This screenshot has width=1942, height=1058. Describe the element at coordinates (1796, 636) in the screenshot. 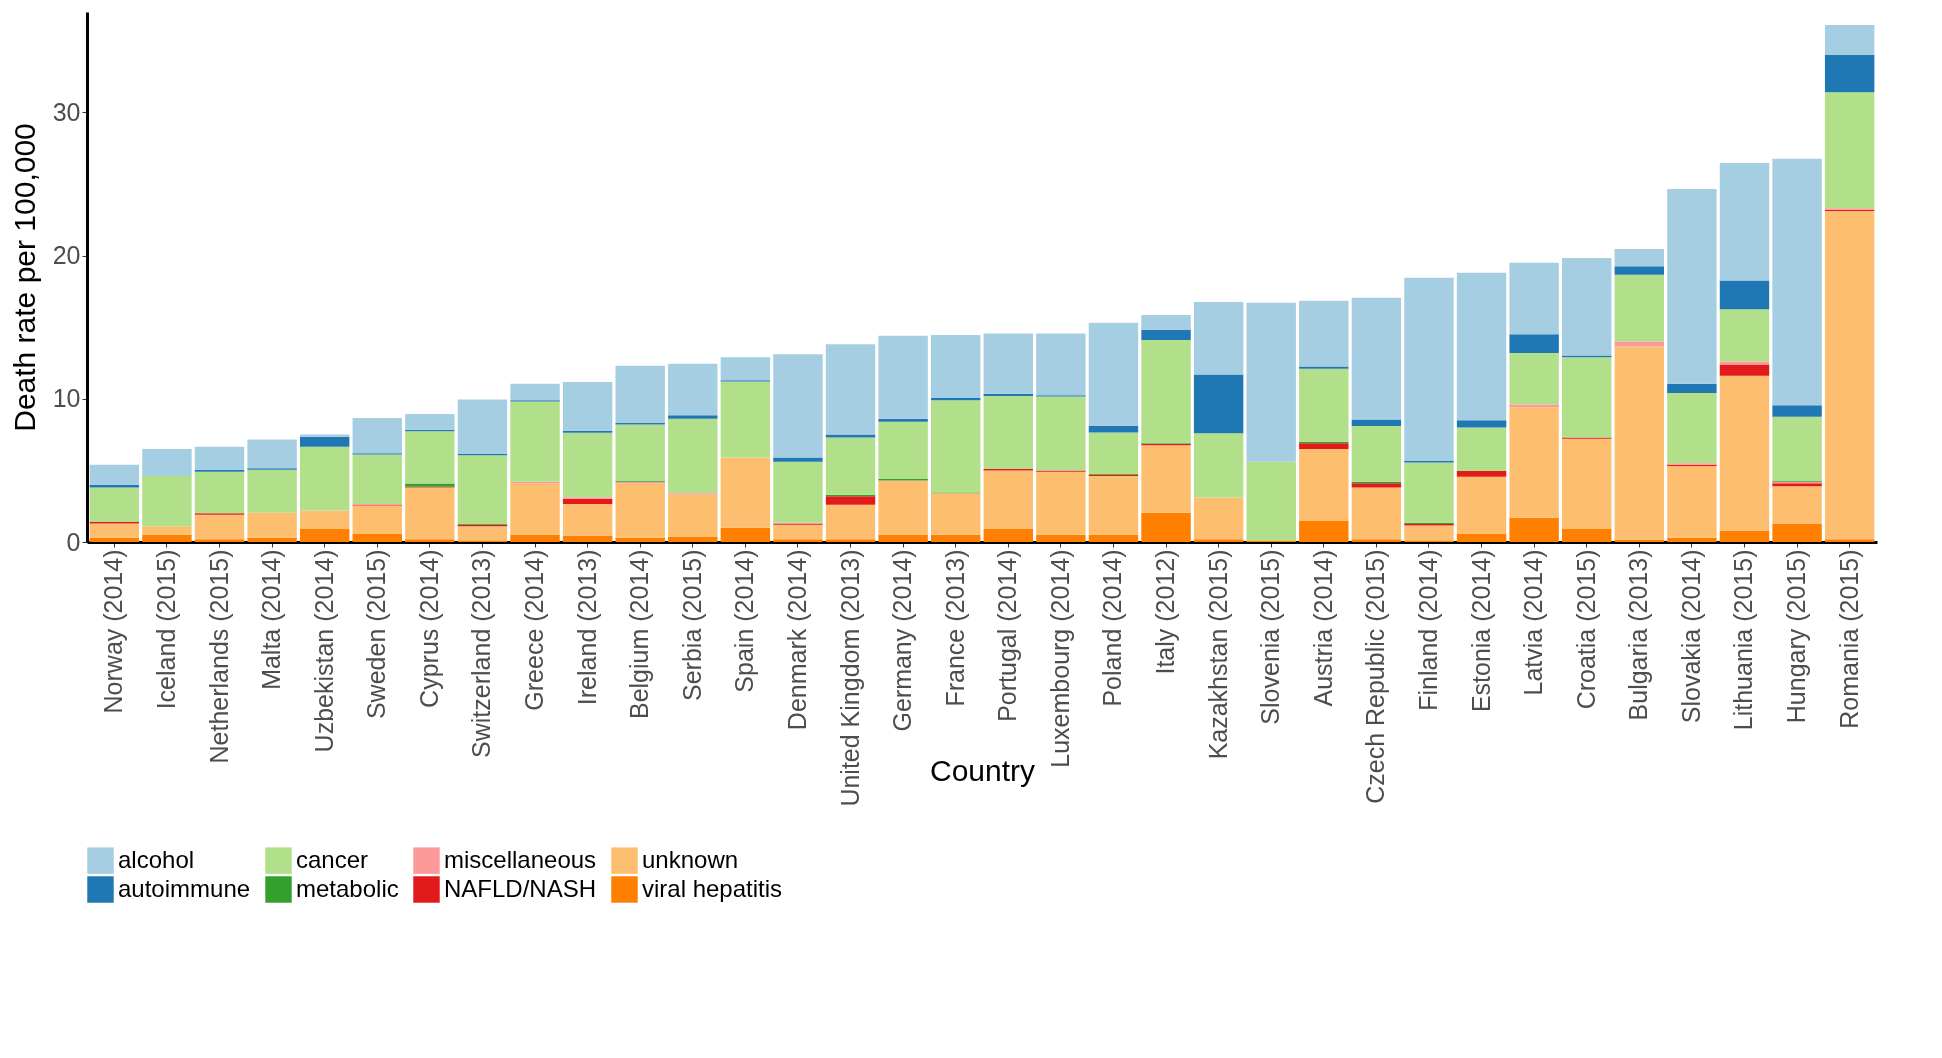

I see `x-tick-label: Hungary (2015)` at that location.